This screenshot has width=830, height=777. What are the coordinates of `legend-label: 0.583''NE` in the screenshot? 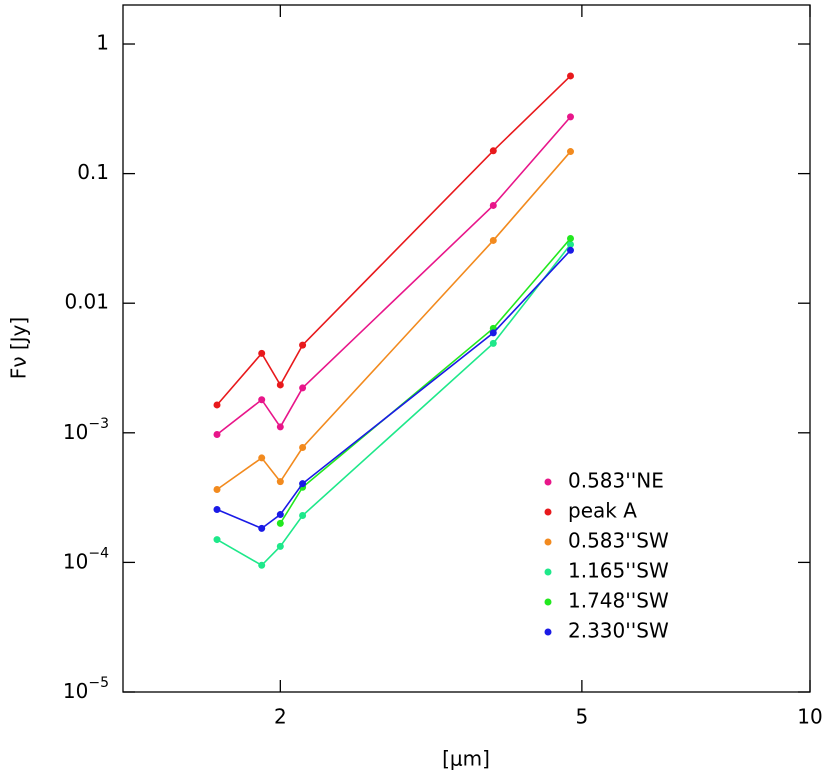 It's located at (616, 481).